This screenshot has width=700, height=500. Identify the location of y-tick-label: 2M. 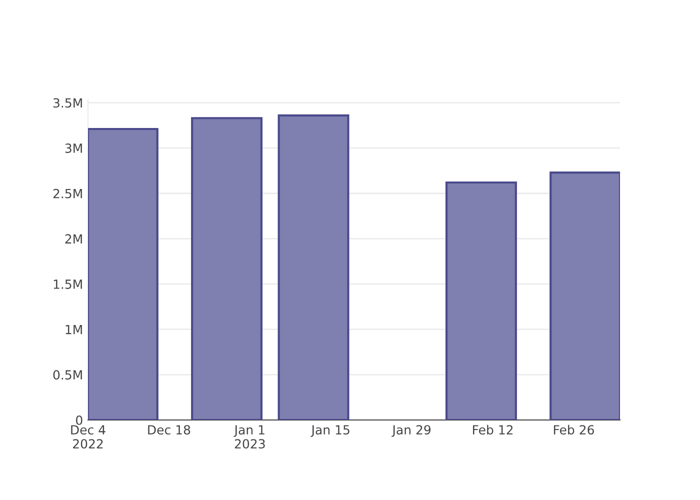
(73, 239).